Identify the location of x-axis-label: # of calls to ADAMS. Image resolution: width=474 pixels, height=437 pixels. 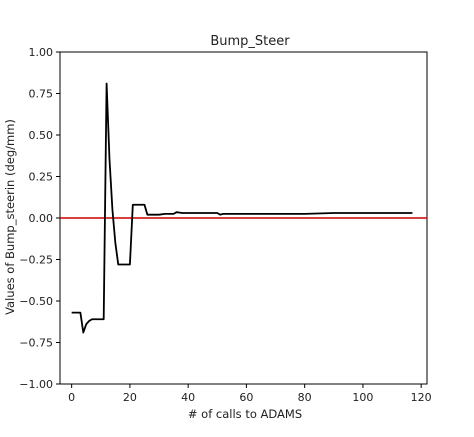
(245, 414).